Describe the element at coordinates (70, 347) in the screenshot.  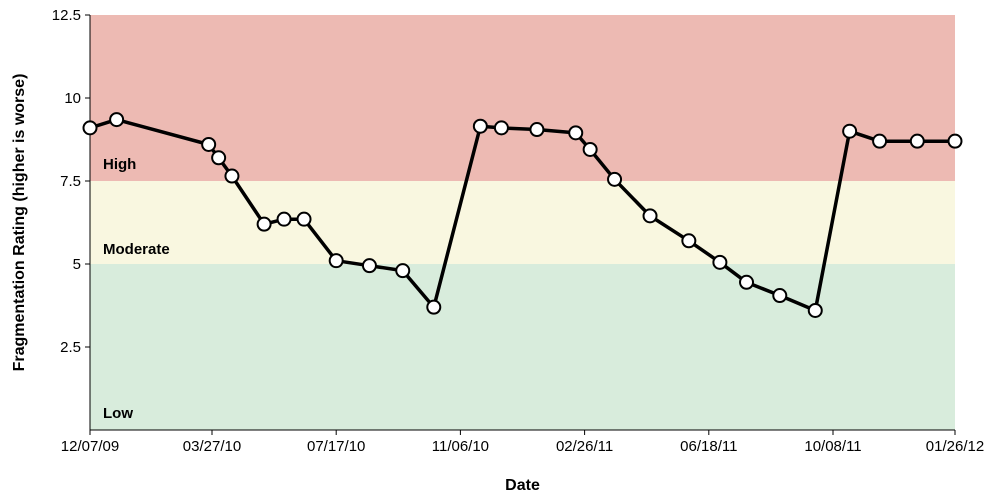
I see `y-tick-label: 2.5` at that location.